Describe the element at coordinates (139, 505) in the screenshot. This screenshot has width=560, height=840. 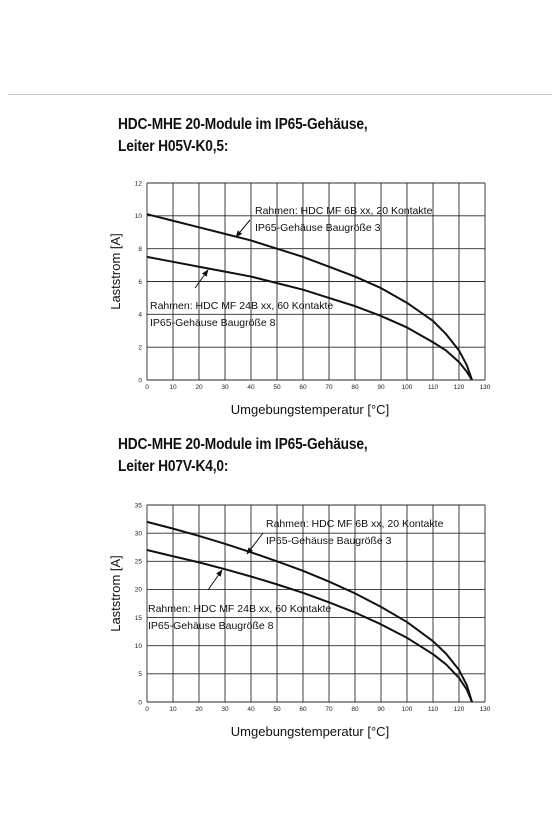
I see `y-tick-label: 35` at that location.